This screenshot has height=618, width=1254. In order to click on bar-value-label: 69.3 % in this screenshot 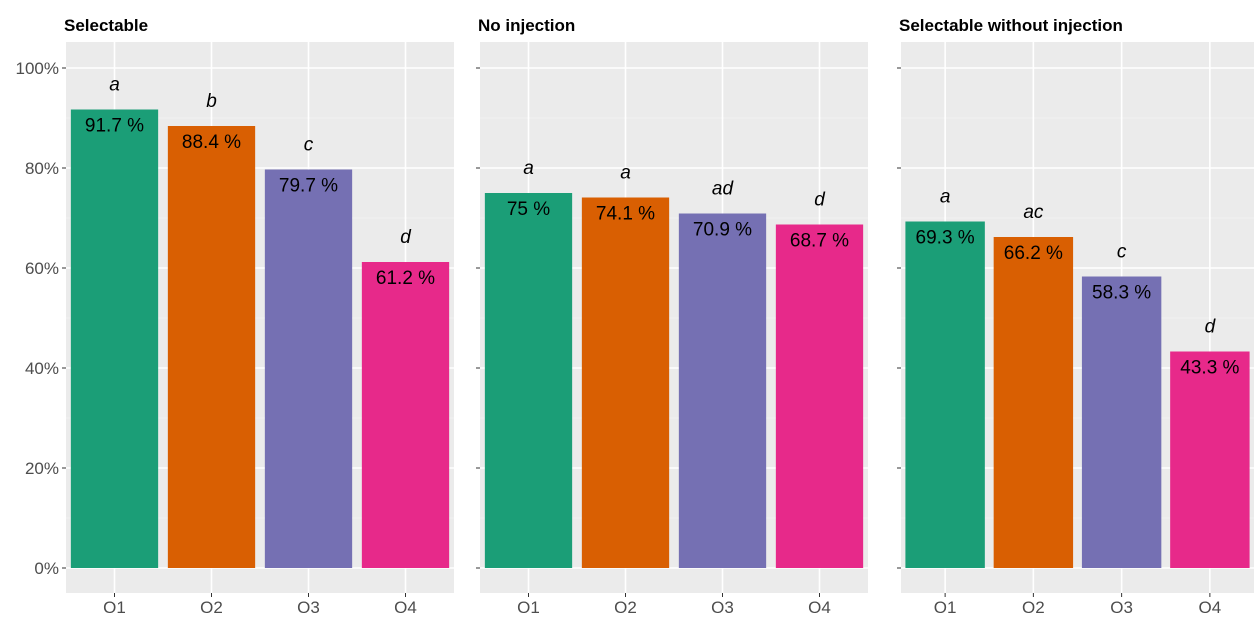, I will do `click(945, 238)`.